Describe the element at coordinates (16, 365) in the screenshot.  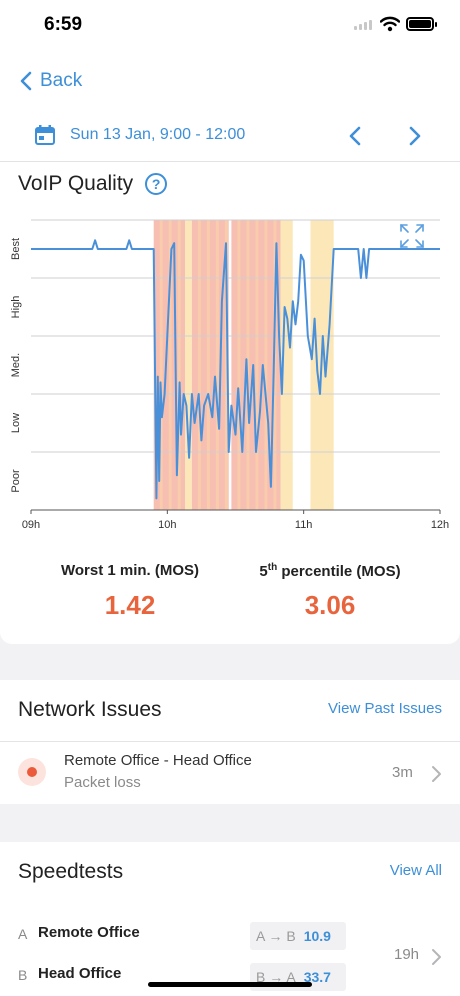
I see `y-axis-label: Med.` at that location.